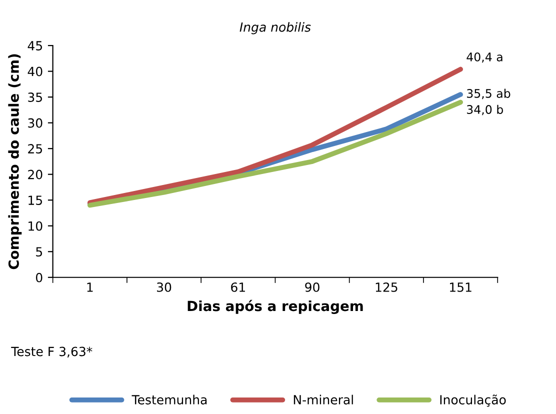 This screenshot has width=556, height=414. I want to click on y-tick-label: 35, so click(35, 97).